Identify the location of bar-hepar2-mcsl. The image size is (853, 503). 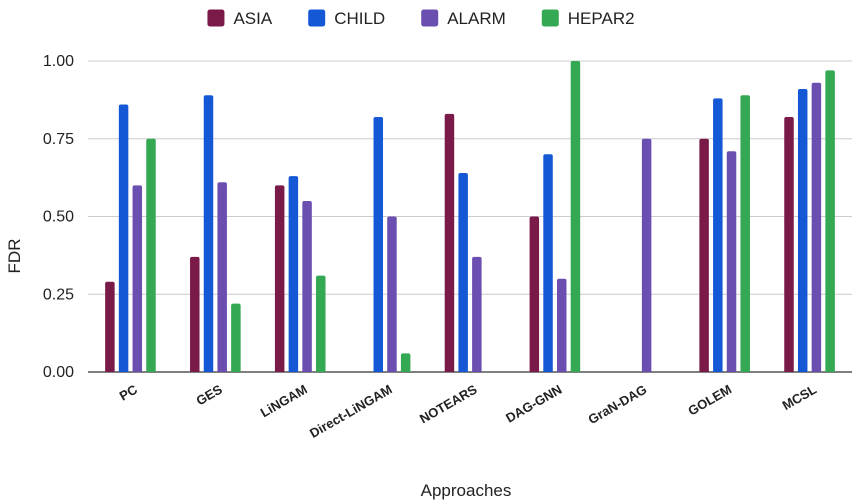
(830, 221).